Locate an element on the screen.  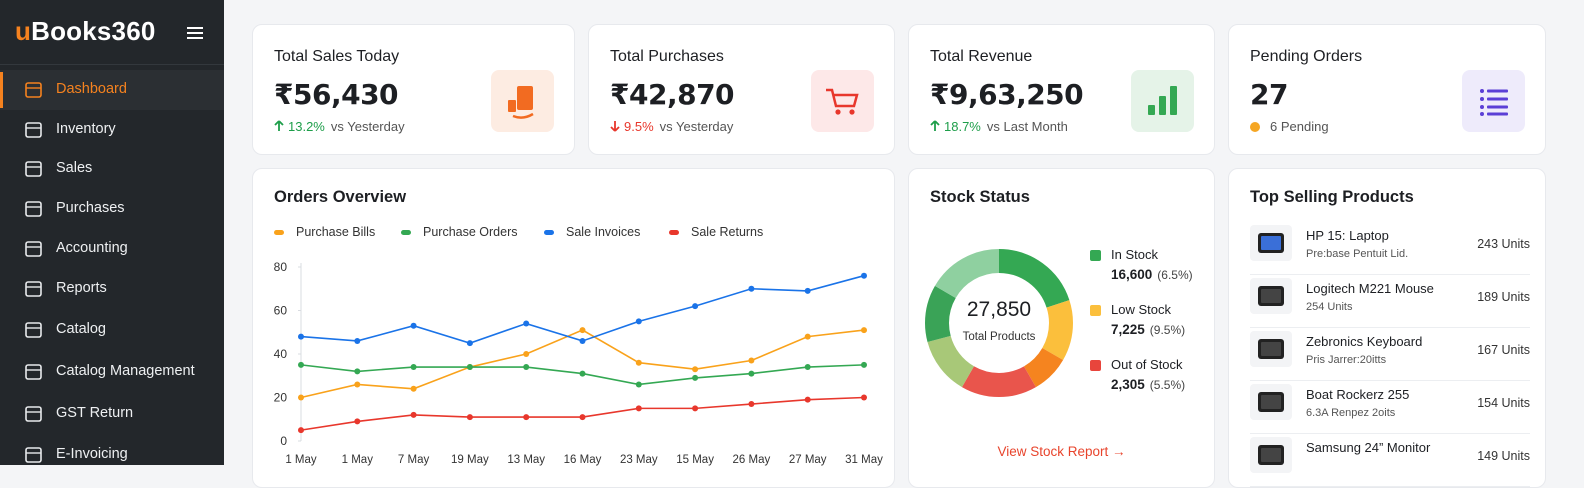
card-title: Stock Status is located at coordinates (980, 197).